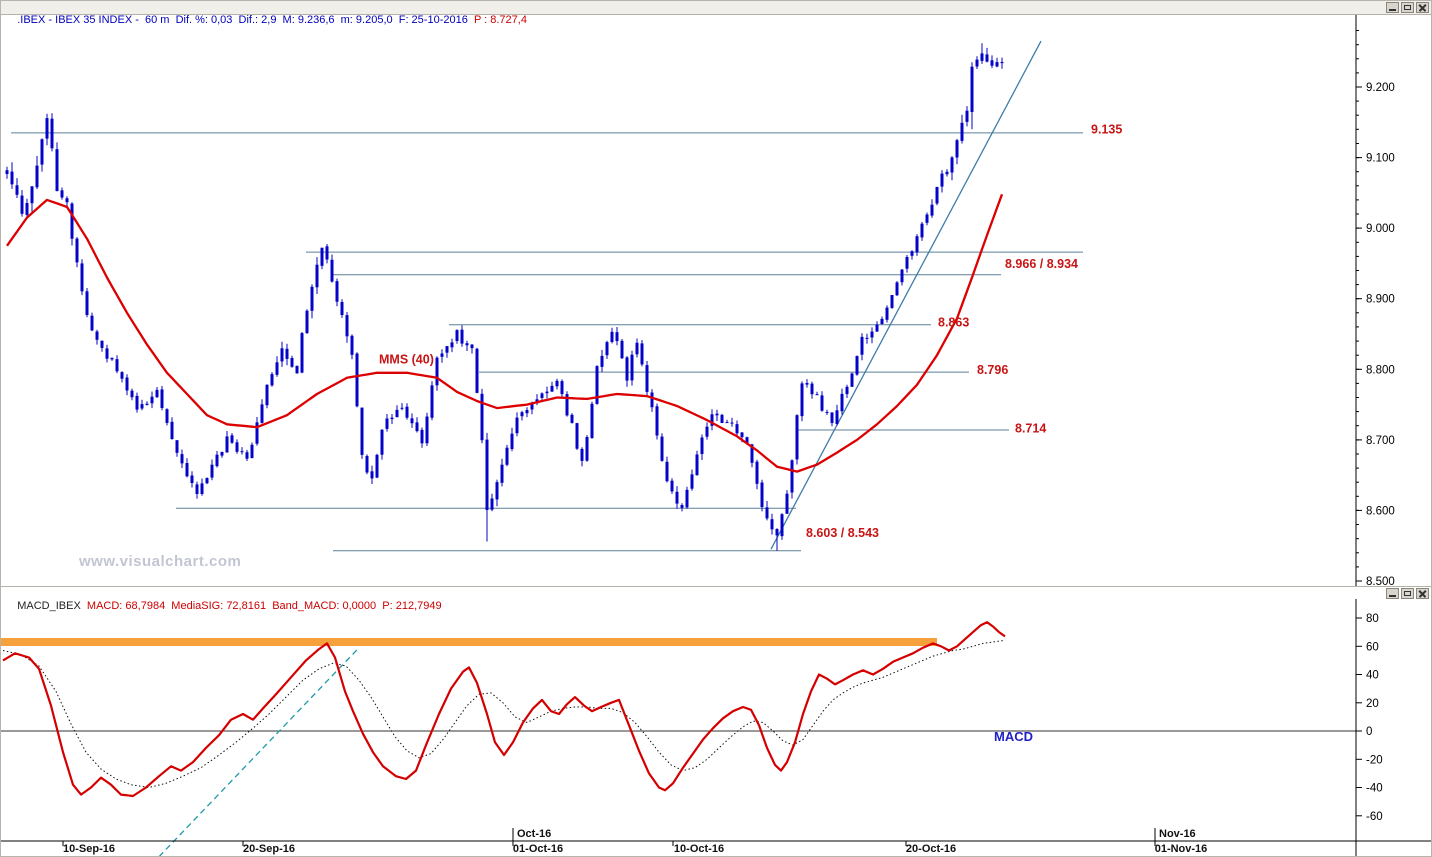  What do you see at coordinates (992, 370) in the screenshot?
I see `level-label: 8.796` at bounding box center [992, 370].